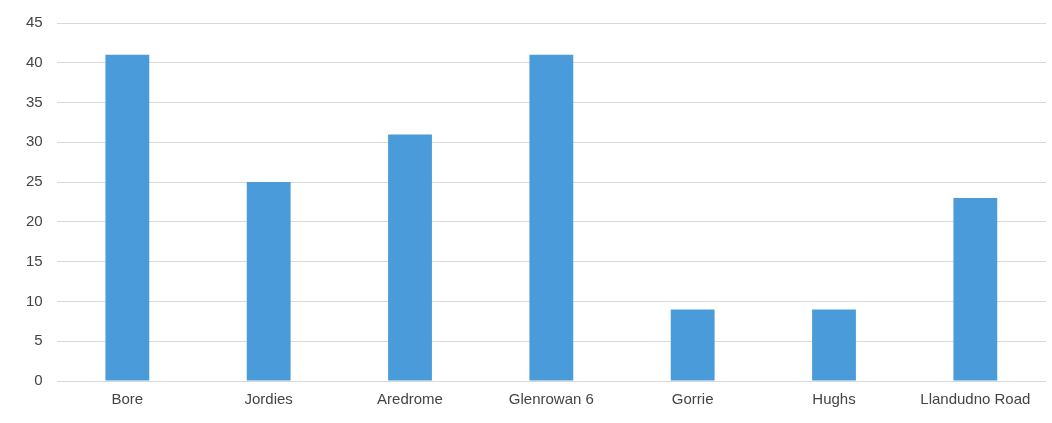  Describe the element at coordinates (834, 399) in the screenshot. I see `x-tick-label: Hughs` at that location.